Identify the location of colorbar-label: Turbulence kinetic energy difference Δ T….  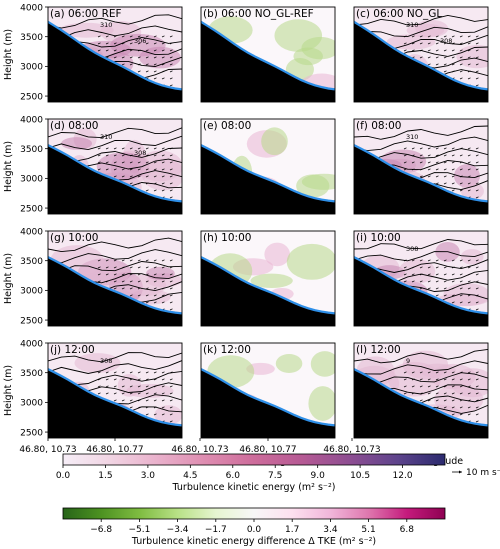
(253, 541).